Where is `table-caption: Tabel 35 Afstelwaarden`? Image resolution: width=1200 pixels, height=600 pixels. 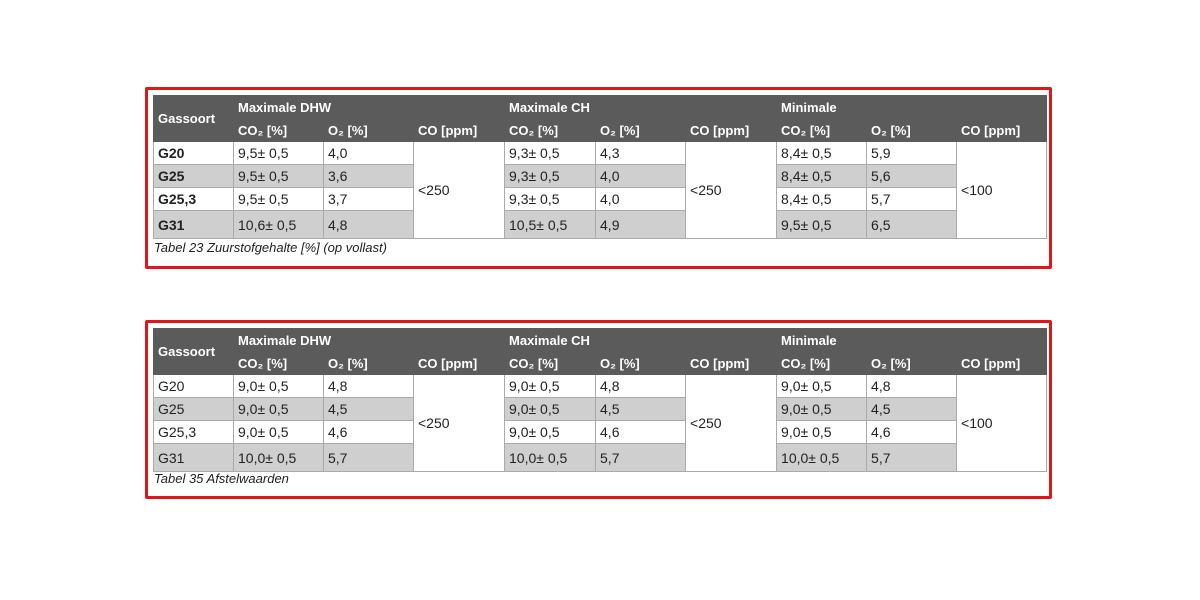 table-caption: Tabel 35 Afstelwaarden is located at coordinates (221, 478).